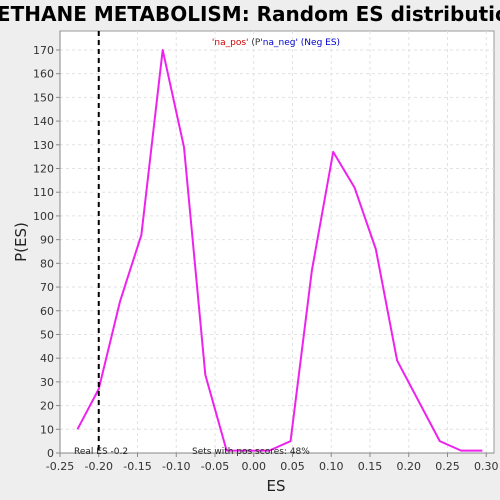  I want to click on x-tick-label: 0.05, so click(292, 466).